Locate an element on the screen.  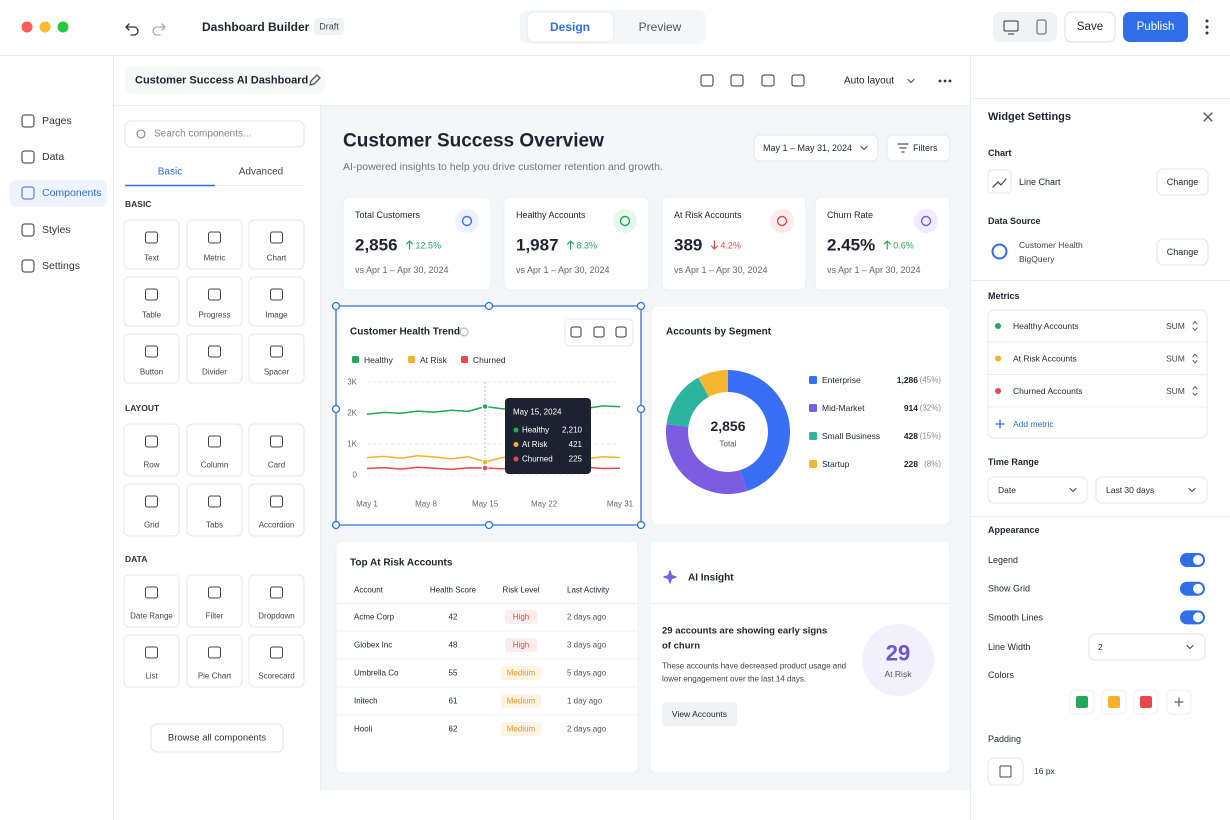
panel-tab: Advanced is located at coordinates (261, 172).